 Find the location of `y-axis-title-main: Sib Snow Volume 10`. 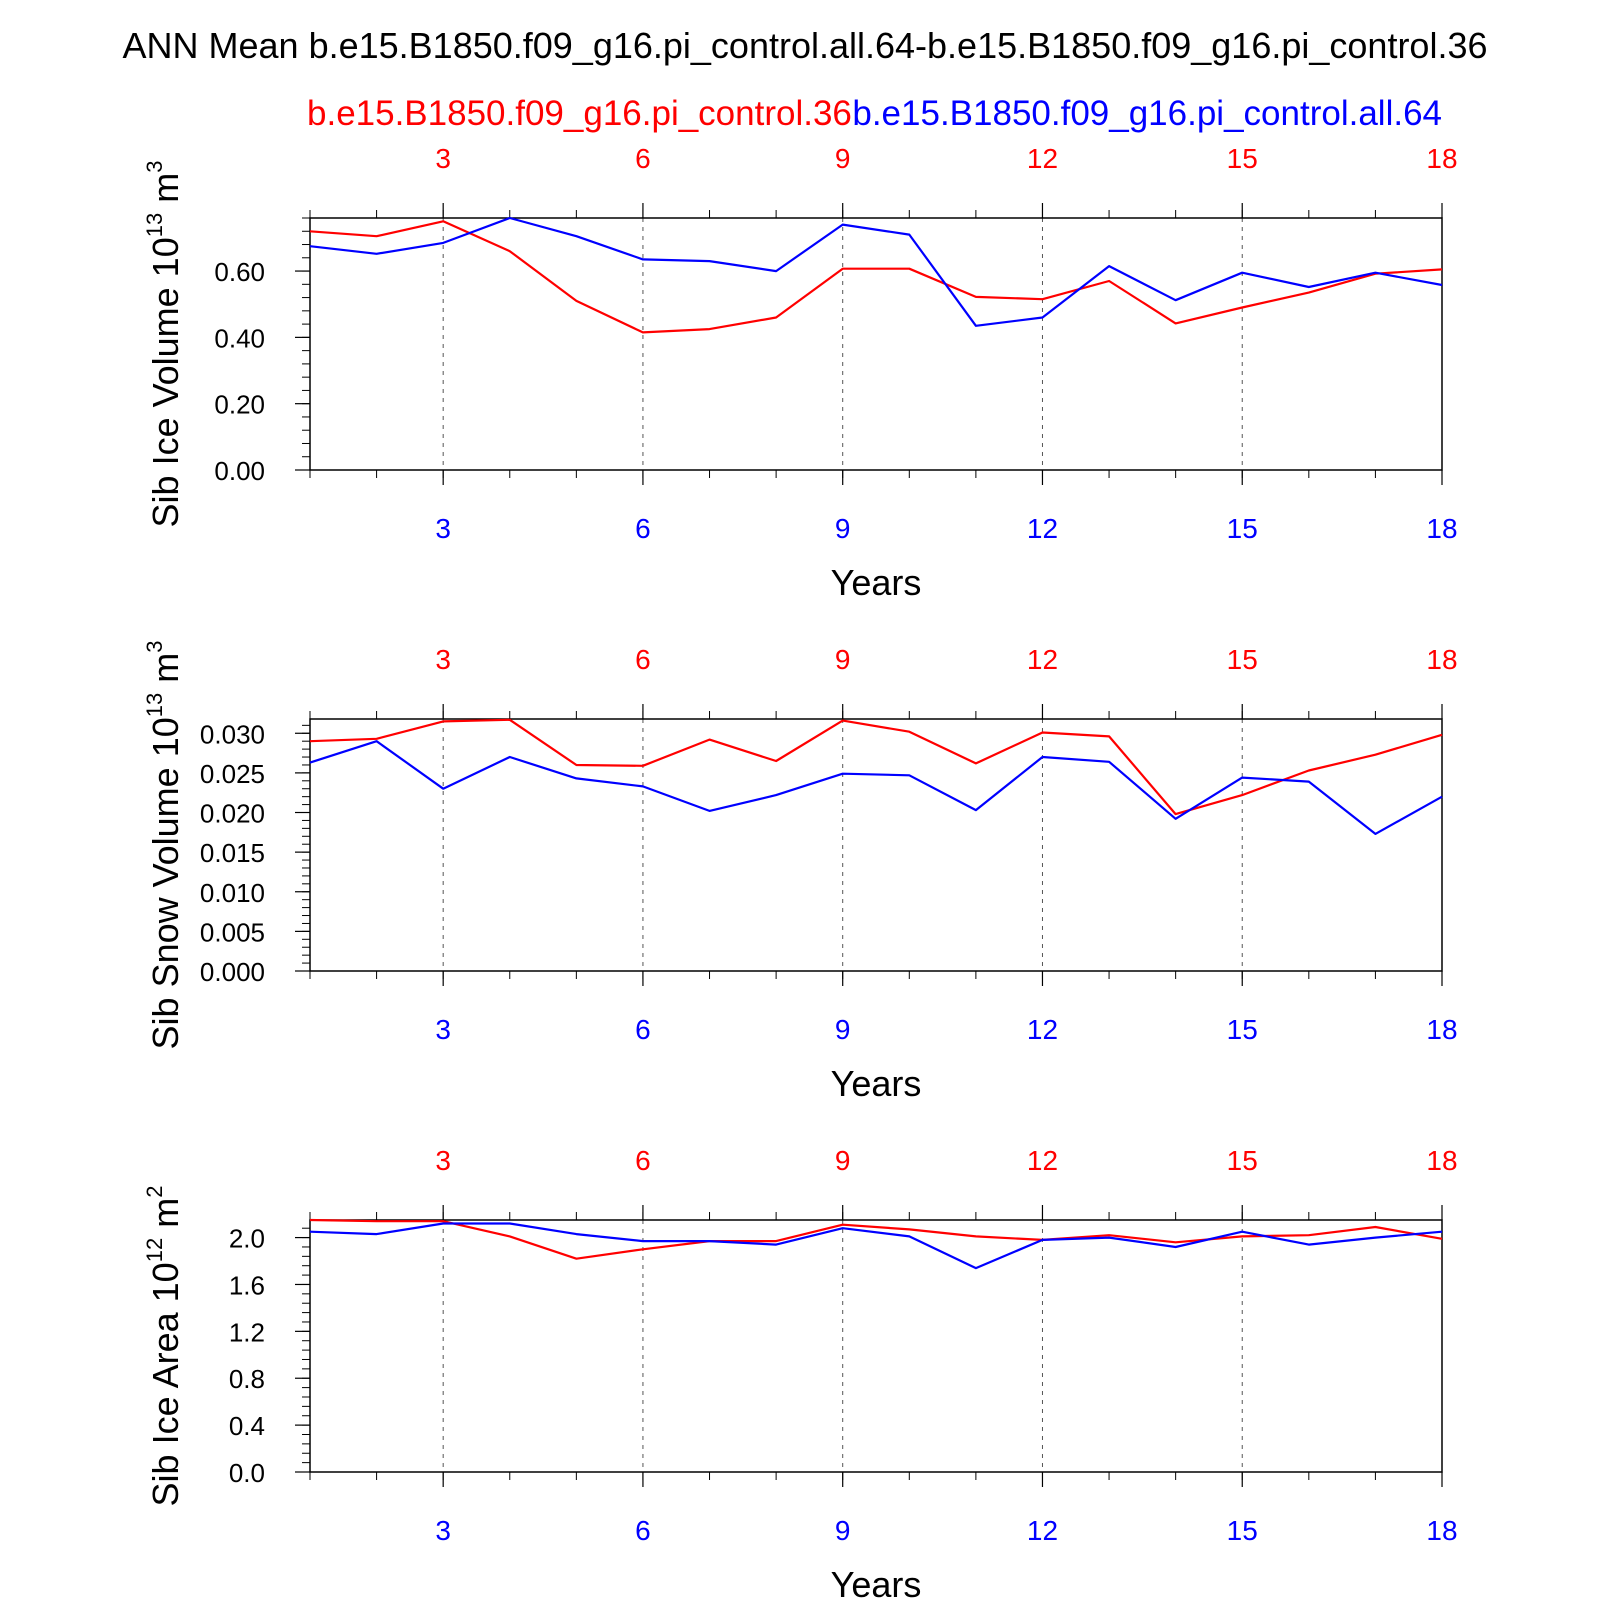

y-axis-title-main: Sib Snow Volume 10 is located at coordinates (165, 883).